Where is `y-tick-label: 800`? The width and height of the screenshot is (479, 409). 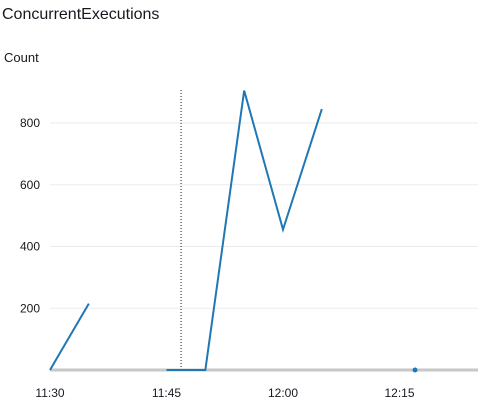
y-tick-label: 800 is located at coordinates (30, 123).